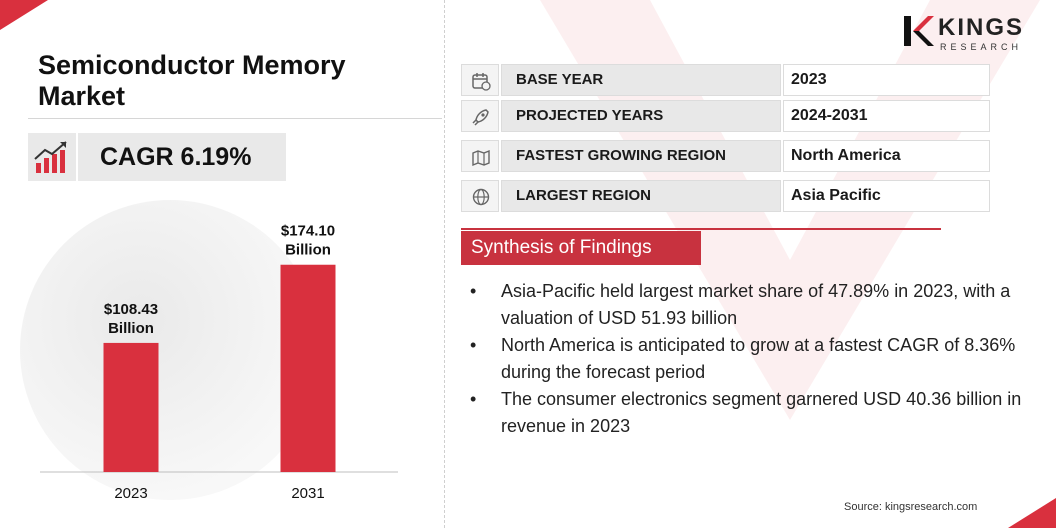 This screenshot has width=1056, height=528. I want to click on calendar-icon, so click(481, 82).